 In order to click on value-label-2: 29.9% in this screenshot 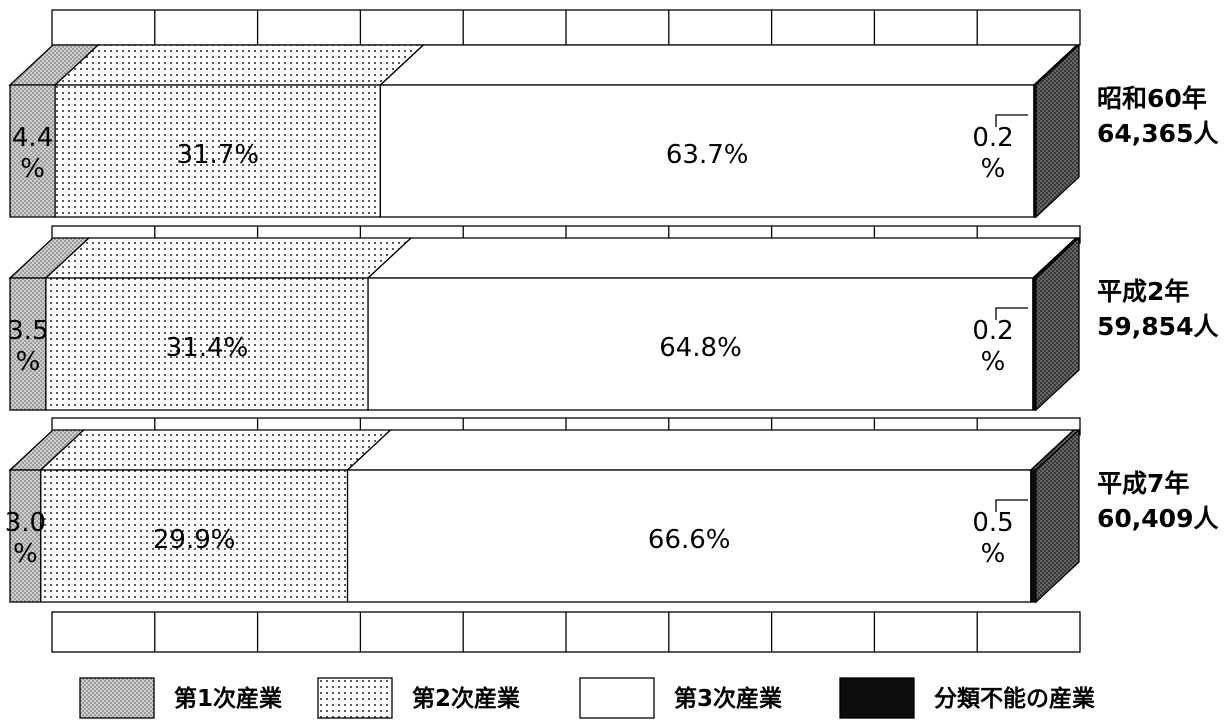, I will do `click(194, 540)`.